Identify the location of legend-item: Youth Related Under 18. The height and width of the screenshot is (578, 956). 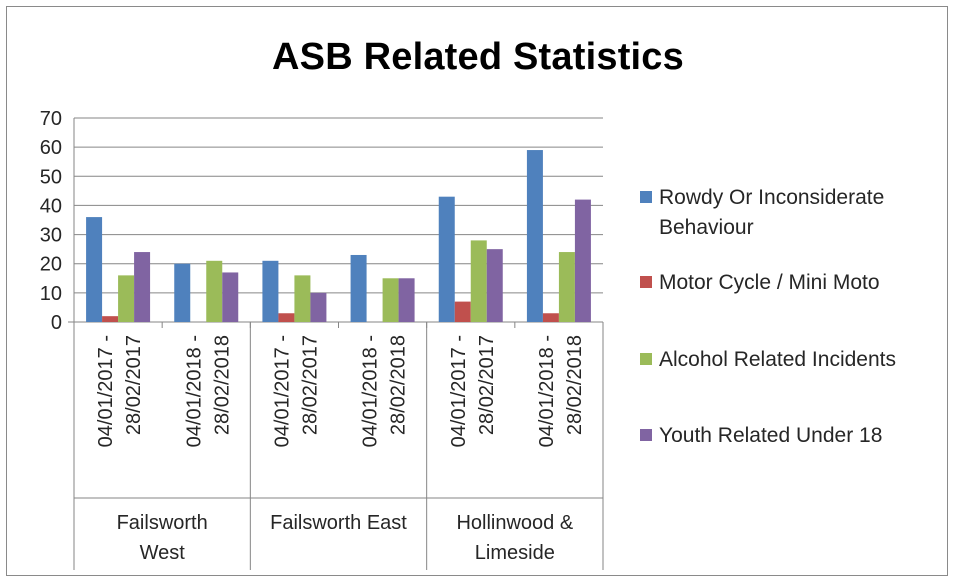
(794, 436).